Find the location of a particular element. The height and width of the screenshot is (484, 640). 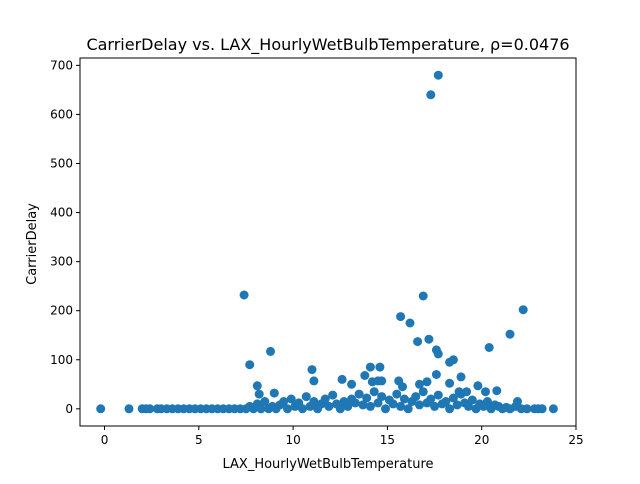

y-tick-label: 600 is located at coordinates (61, 114).